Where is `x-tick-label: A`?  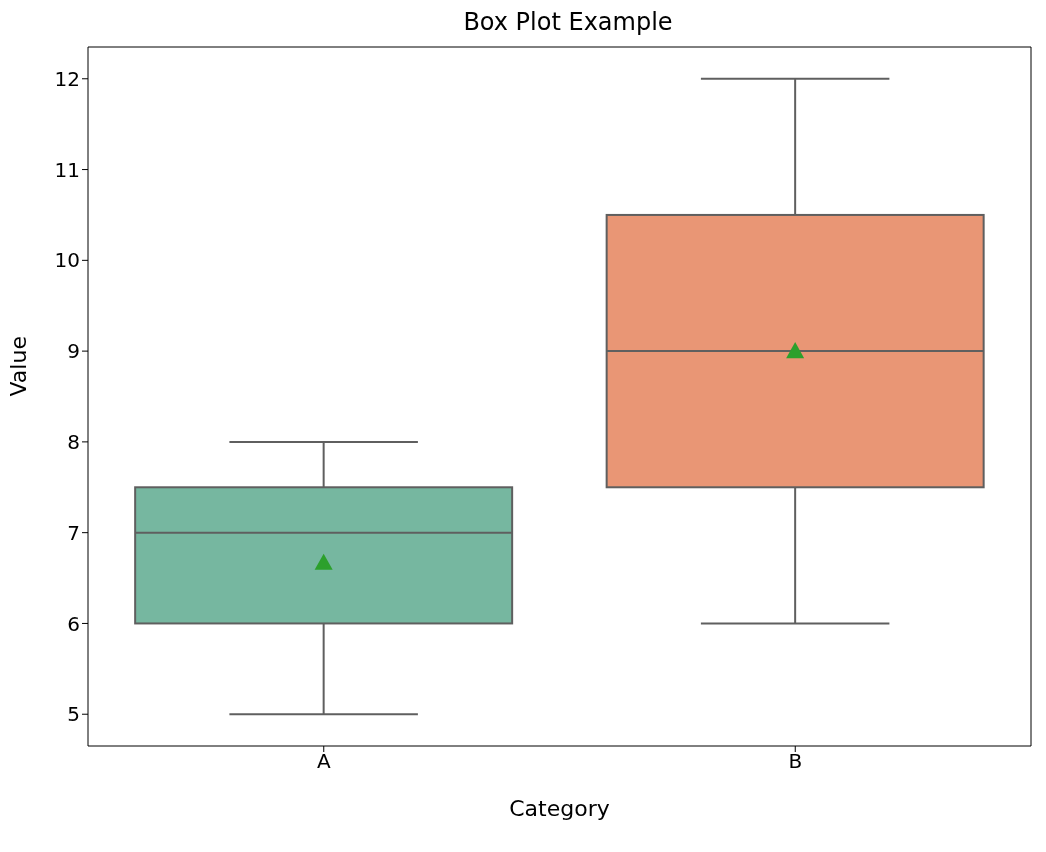 x-tick-label: A is located at coordinates (323, 761).